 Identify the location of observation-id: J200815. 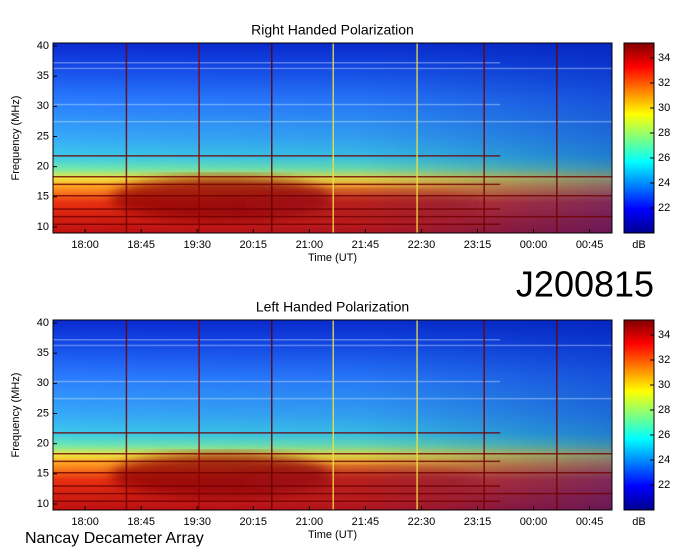
(585, 284).